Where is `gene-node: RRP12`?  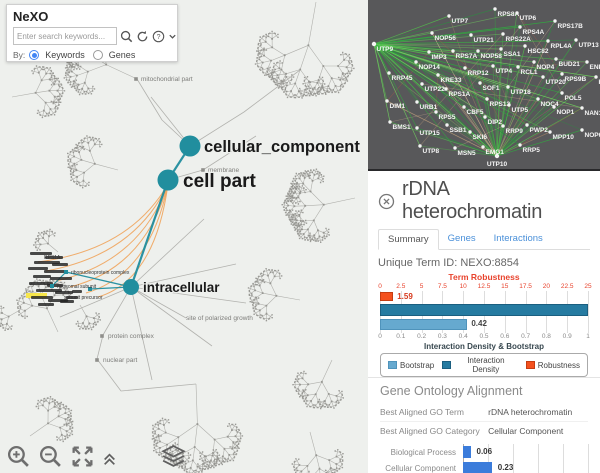 gene-node: RRP12 is located at coordinates (476, 71).